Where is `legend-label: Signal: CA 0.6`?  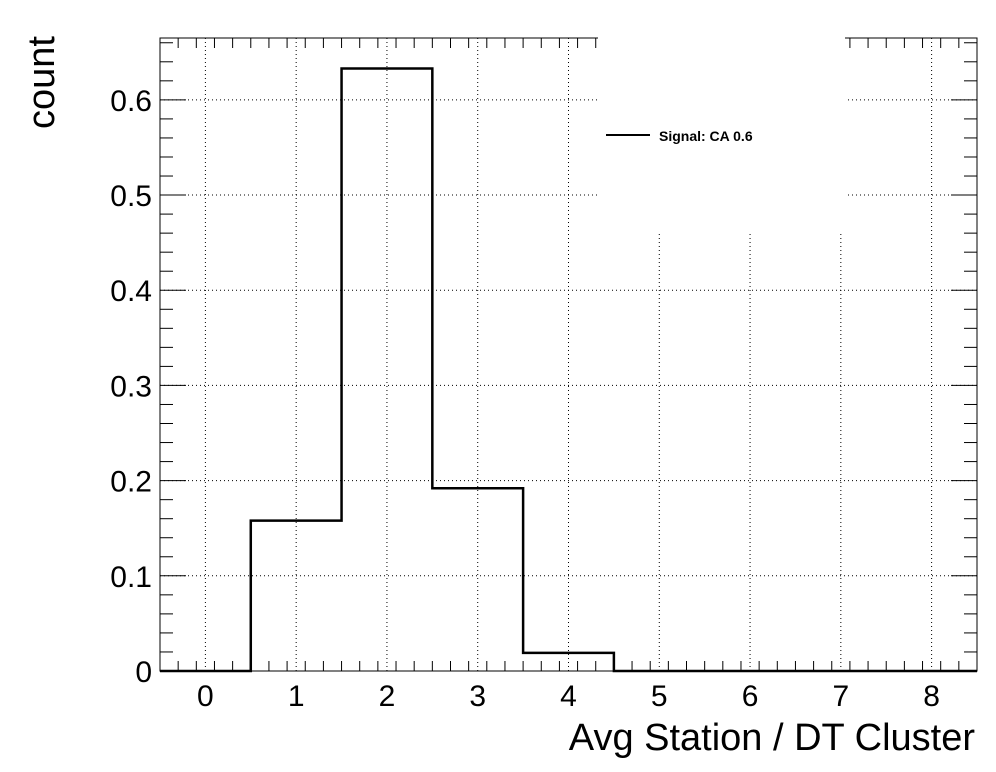 legend-label: Signal: CA 0.6 is located at coordinates (706, 136).